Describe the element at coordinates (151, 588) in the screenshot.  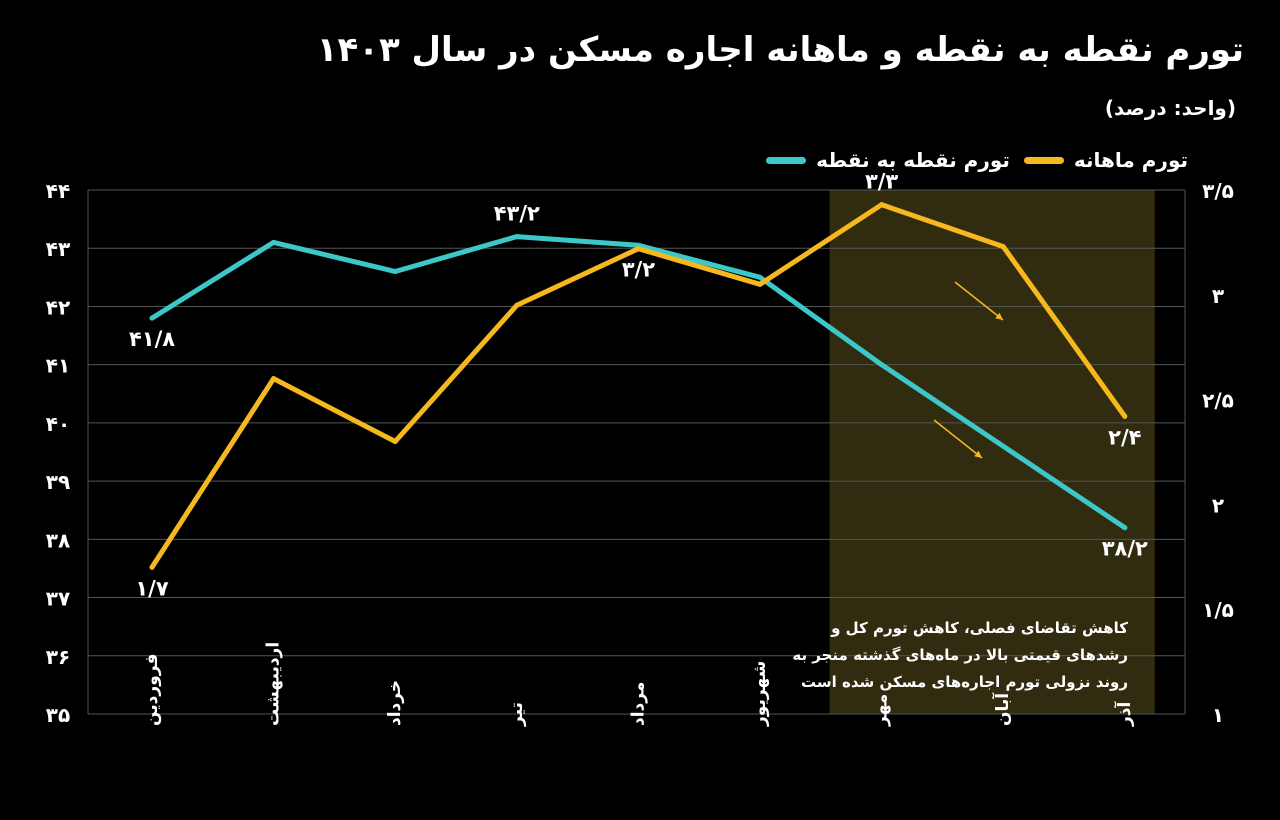
I see `data-label: ۱/۷` at that location.